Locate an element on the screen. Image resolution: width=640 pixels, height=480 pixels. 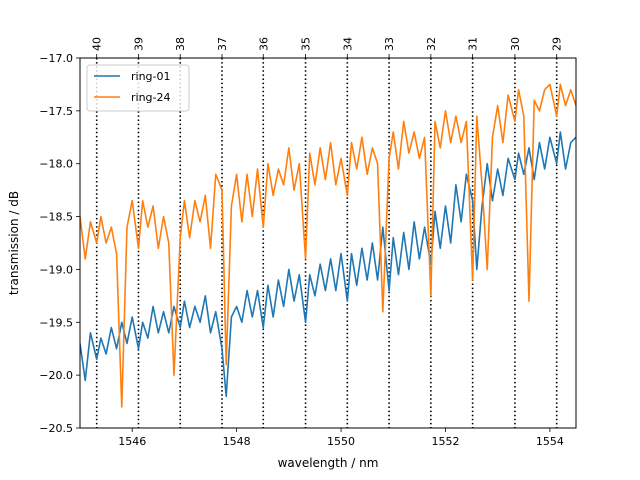
y-tick-label: −18.5 is located at coordinates (56, 217).